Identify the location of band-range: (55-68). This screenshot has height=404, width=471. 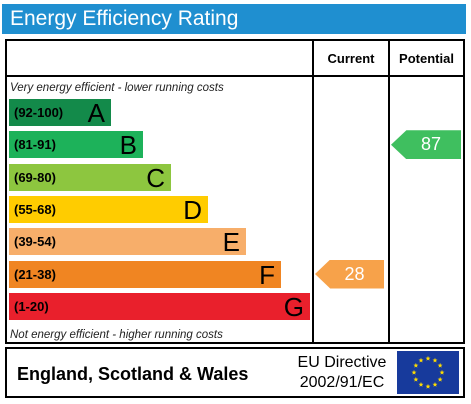
(35, 209).